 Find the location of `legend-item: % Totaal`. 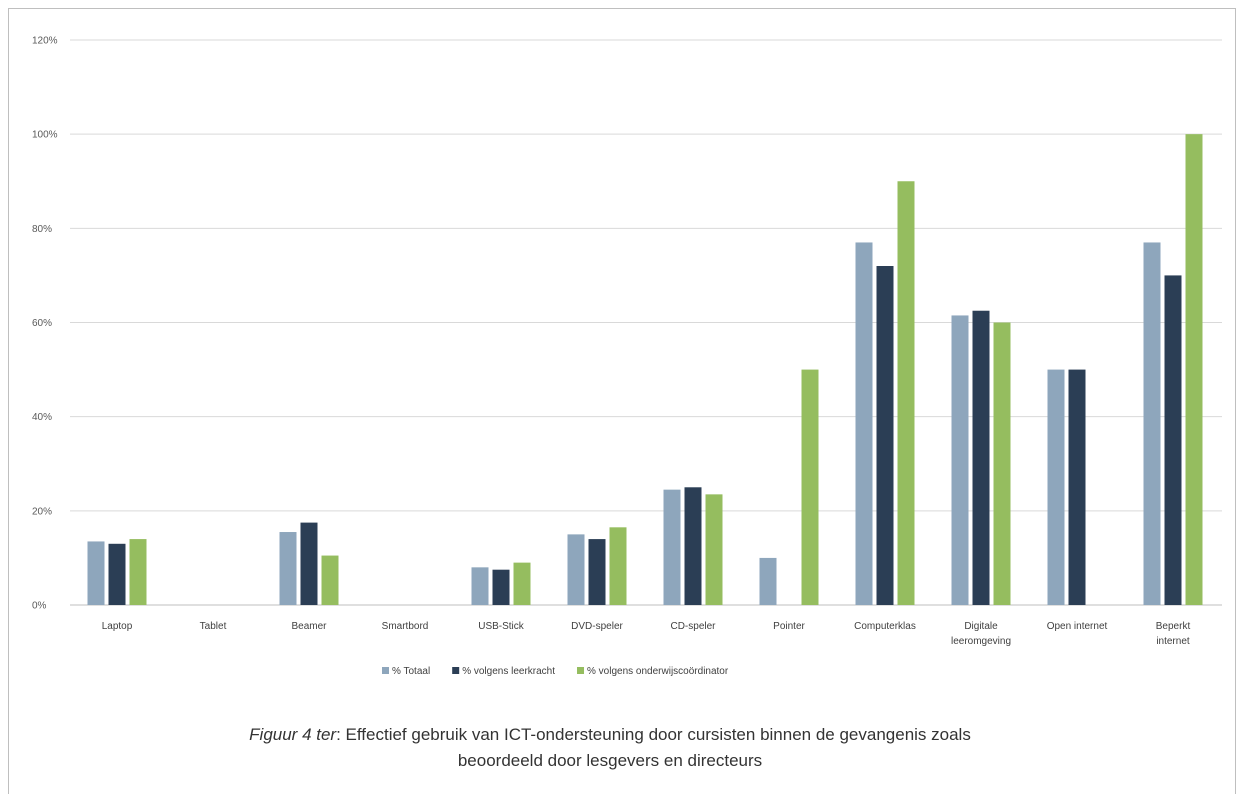

legend-item: % Totaal is located at coordinates (406, 671).